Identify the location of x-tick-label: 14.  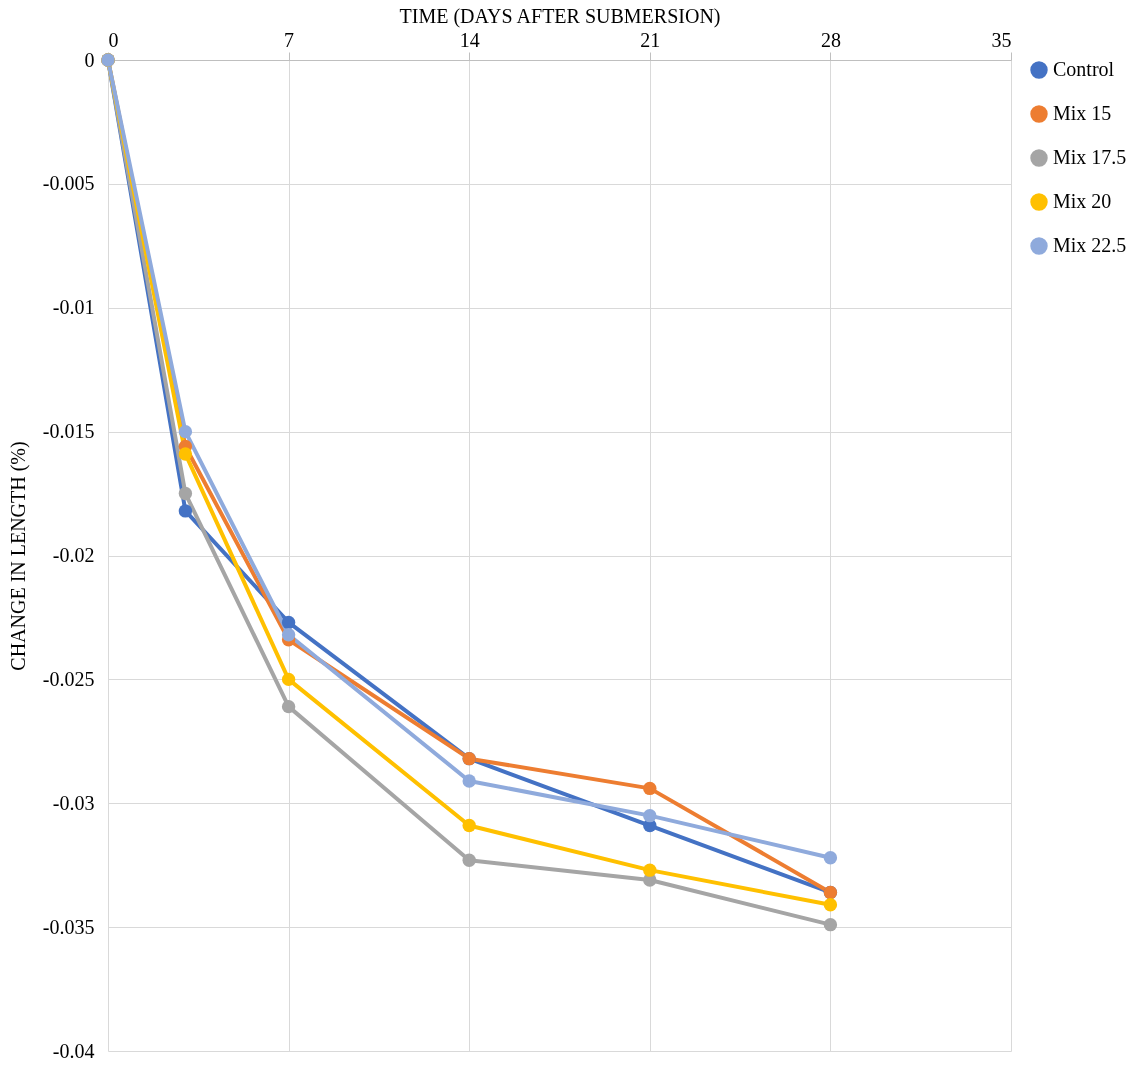
(469, 39).